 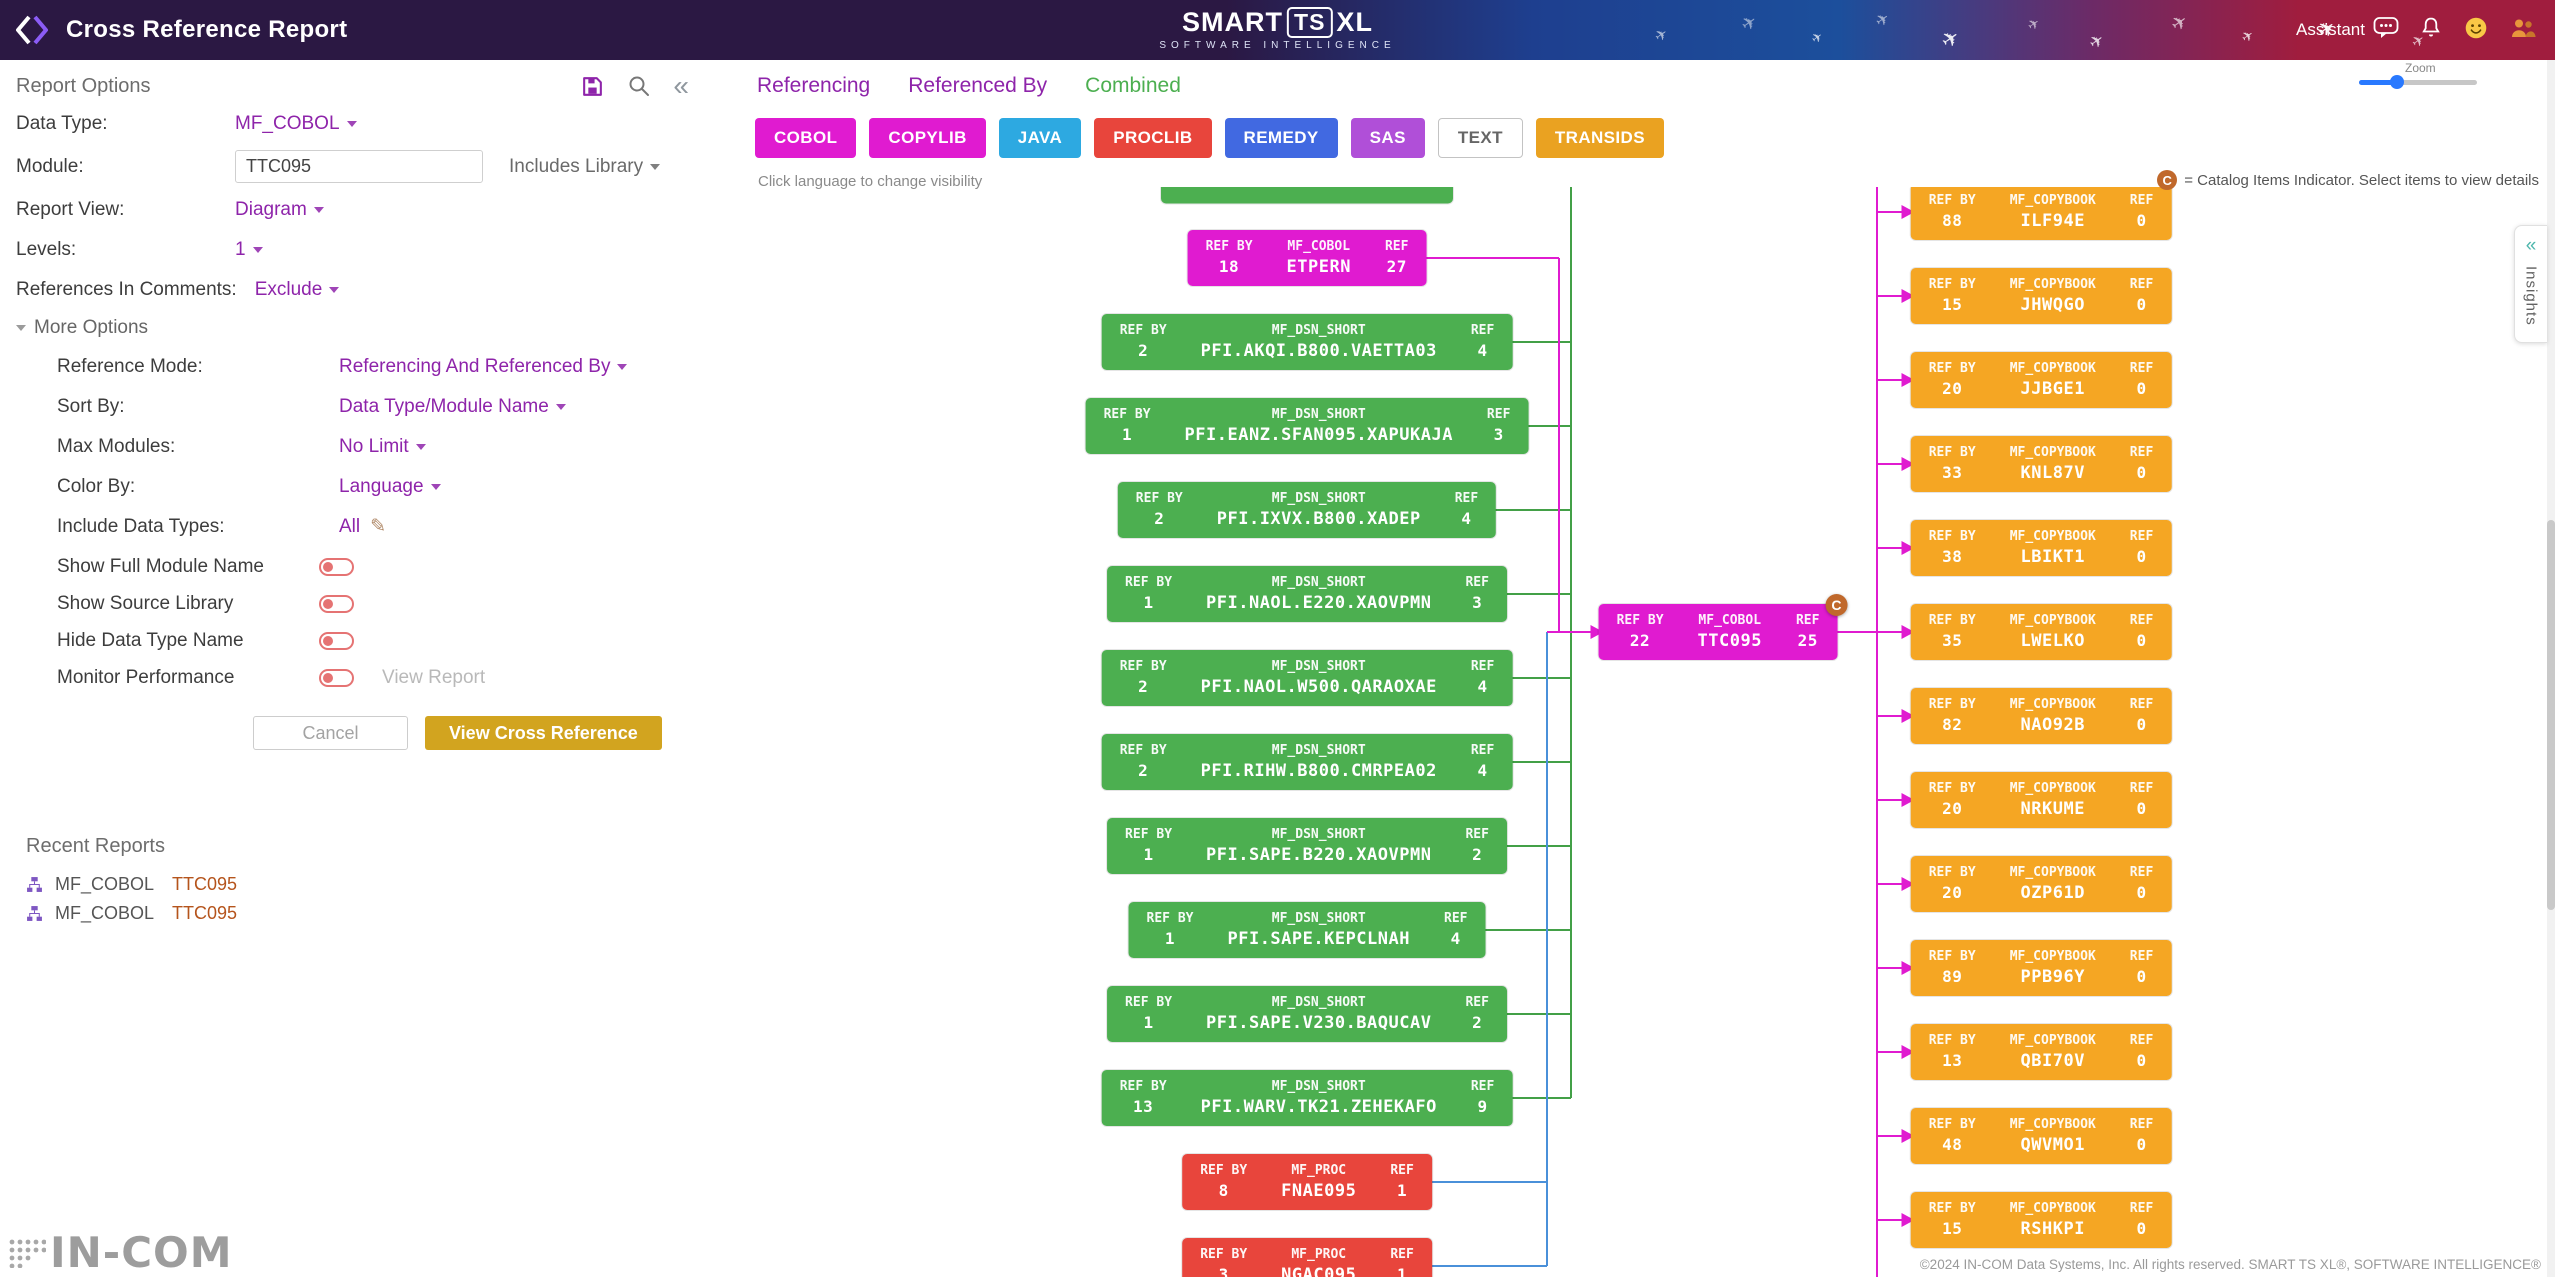 I want to click on language-proclib: PROCLIB, so click(x=1153, y=138).